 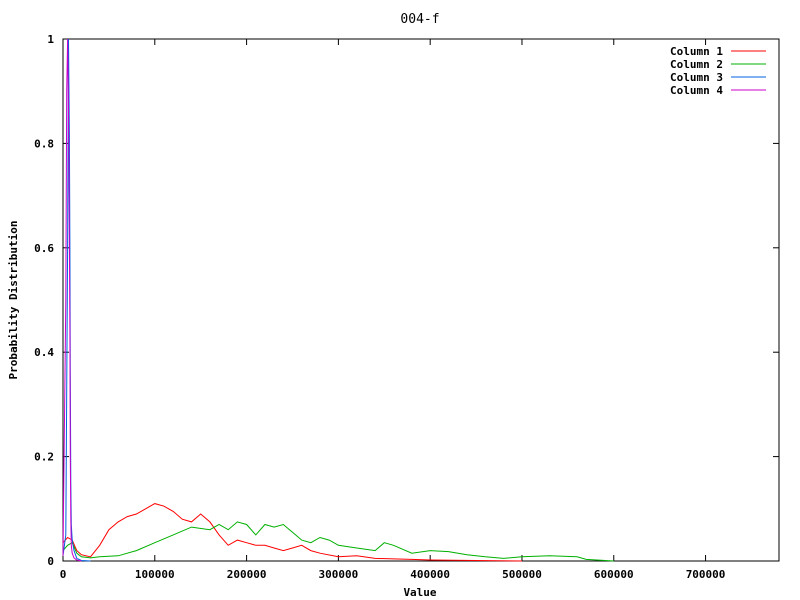 What do you see at coordinates (522, 574) in the screenshot?
I see `x-tick-label: 500000` at bounding box center [522, 574].